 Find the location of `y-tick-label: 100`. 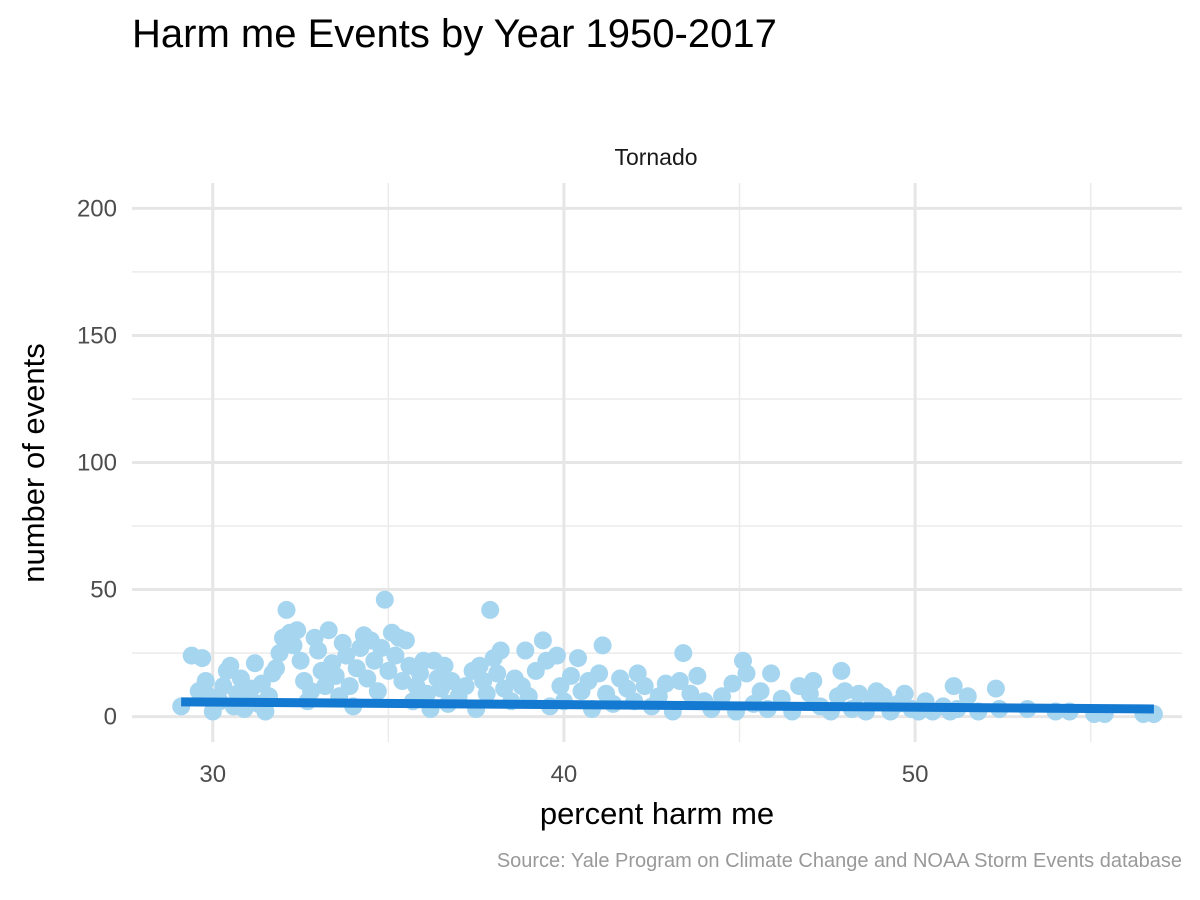

y-tick-label: 100 is located at coordinates (97, 463).